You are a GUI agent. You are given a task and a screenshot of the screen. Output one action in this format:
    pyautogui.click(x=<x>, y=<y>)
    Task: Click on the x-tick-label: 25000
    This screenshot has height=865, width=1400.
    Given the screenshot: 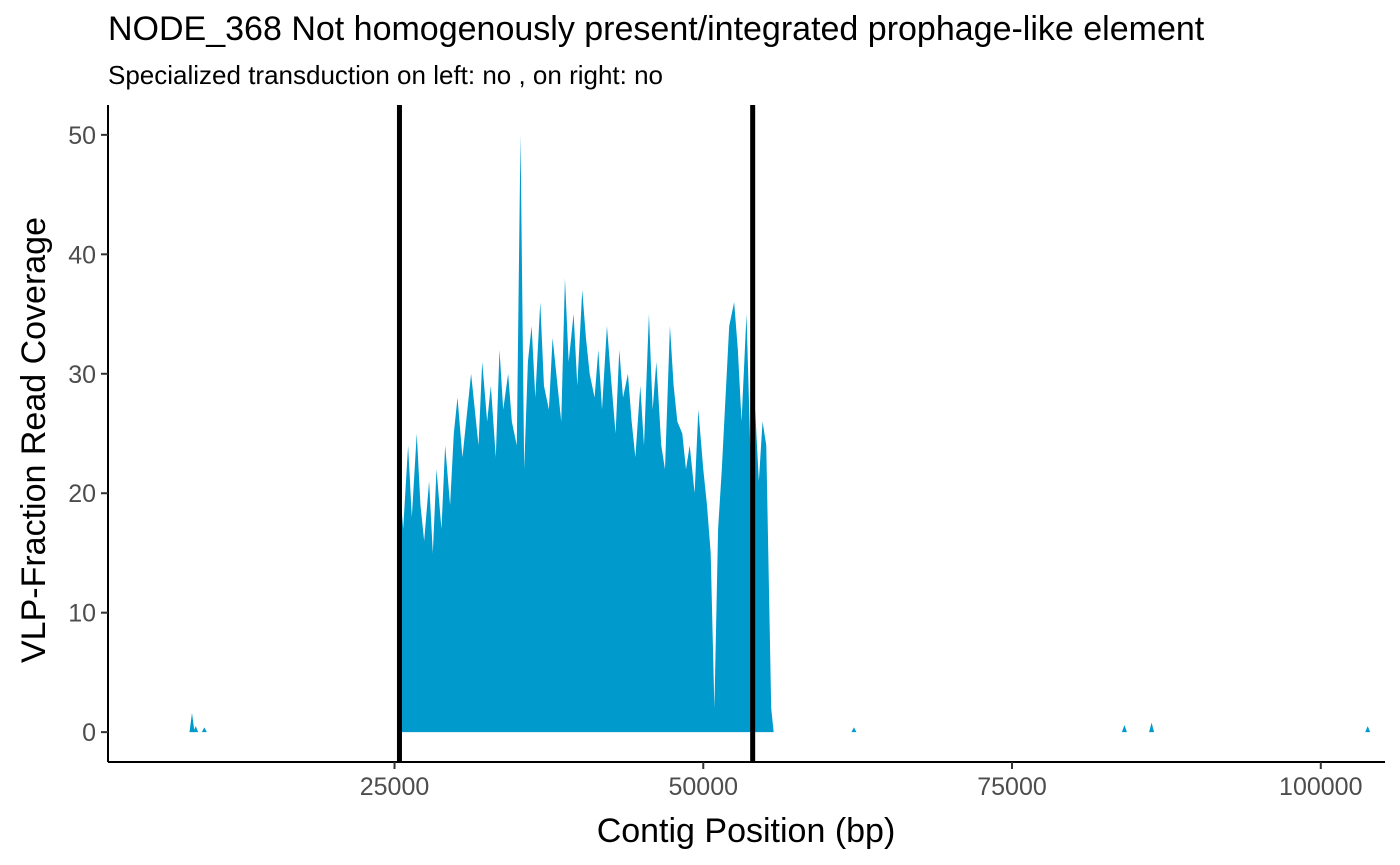 What is the action you would take?
    pyautogui.click(x=395, y=787)
    